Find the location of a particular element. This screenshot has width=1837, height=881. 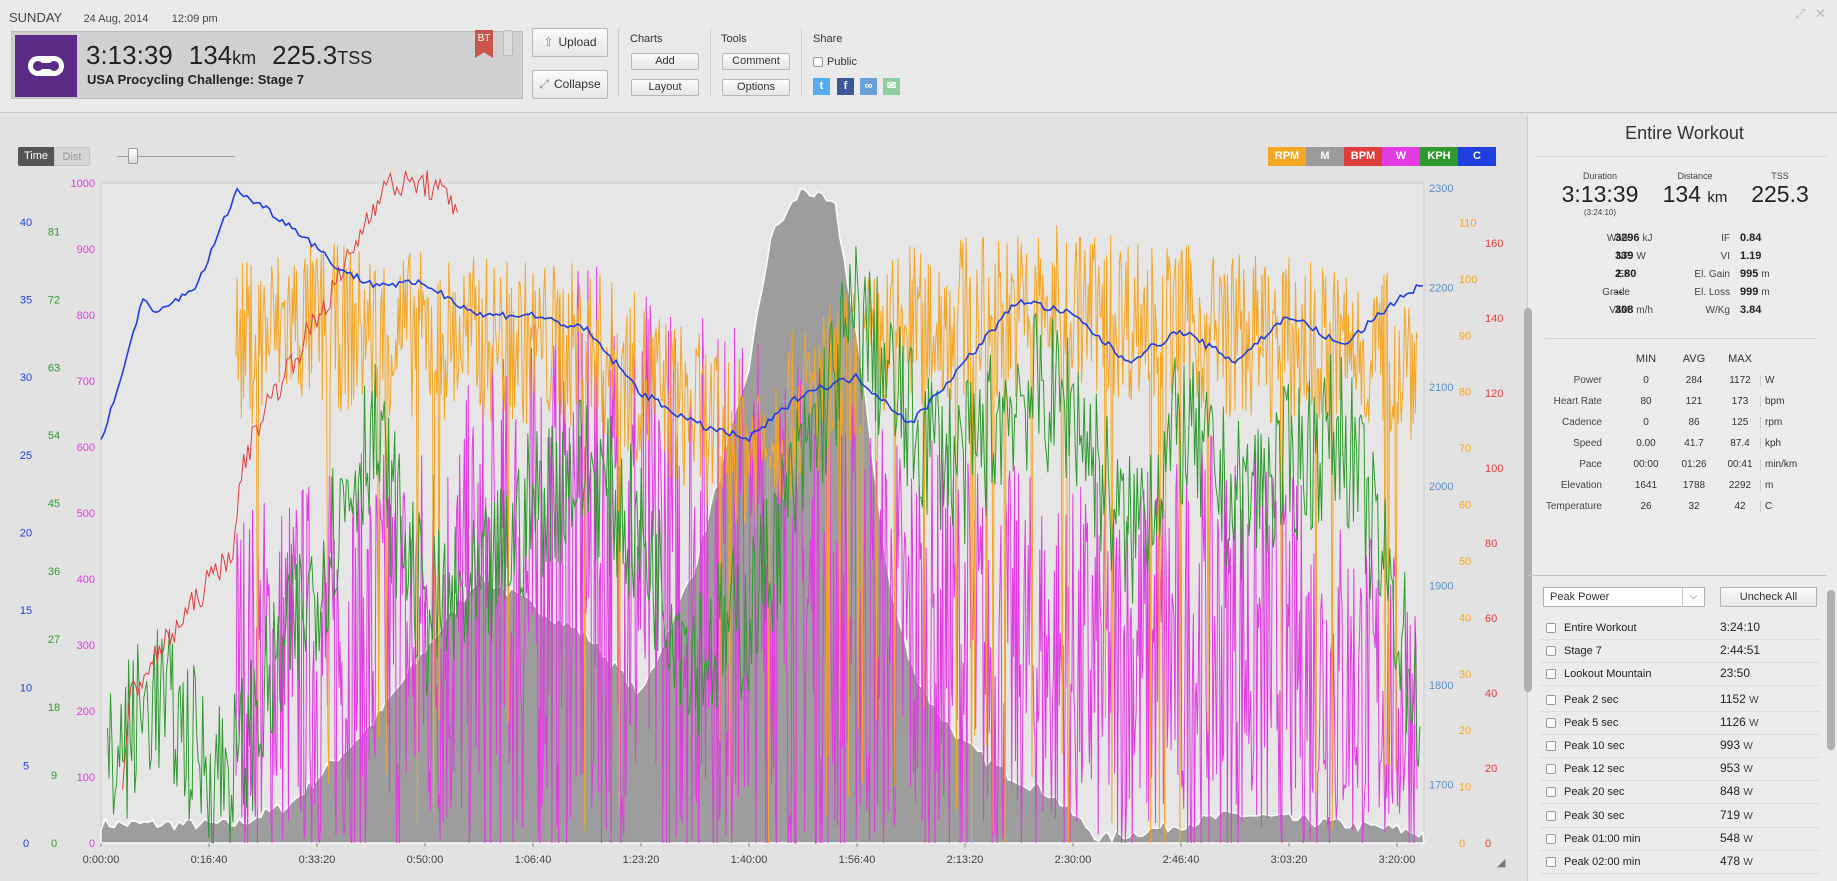

x-tick-label: 1:56:40 is located at coordinates (857, 860).